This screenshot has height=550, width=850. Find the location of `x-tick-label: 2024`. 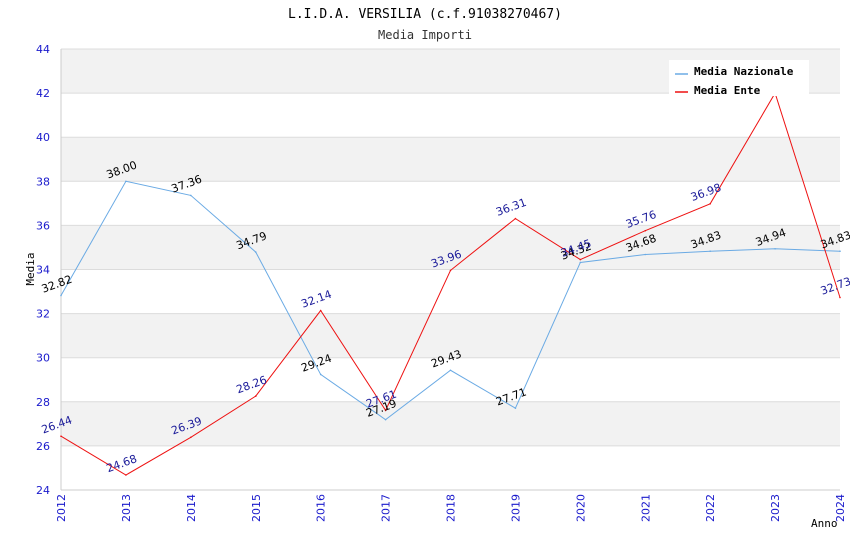

x-tick-label: 2024 is located at coordinates (840, 508).